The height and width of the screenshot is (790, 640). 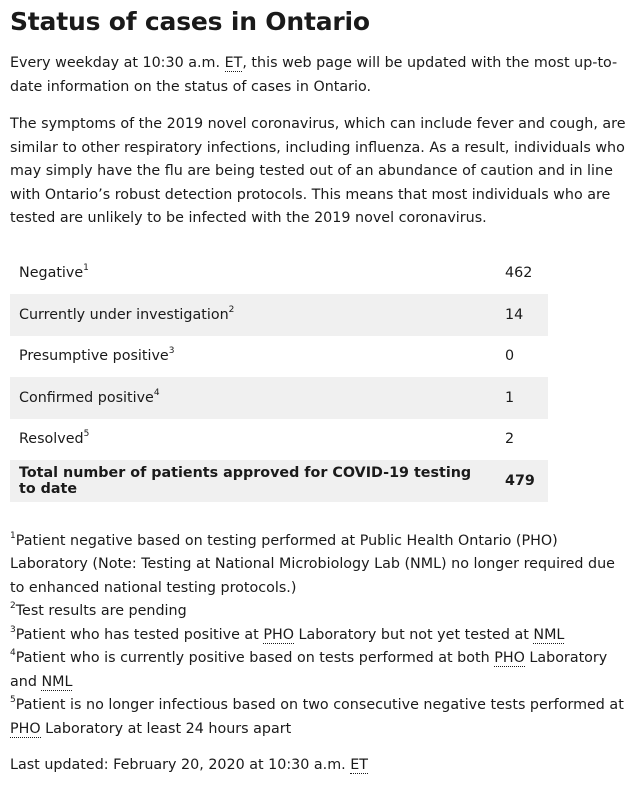 I want to click on row-value: 2, so click(x=510, y=439).